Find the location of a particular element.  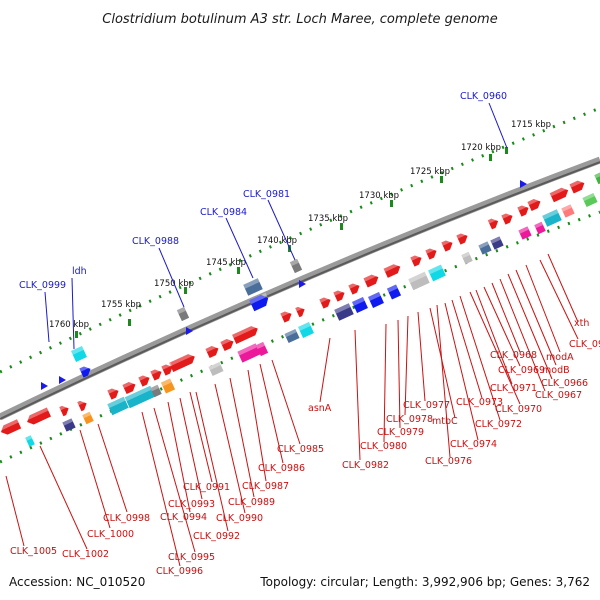

gene-label-bottom: CLK_0995 is located at coordinates (191, 557).